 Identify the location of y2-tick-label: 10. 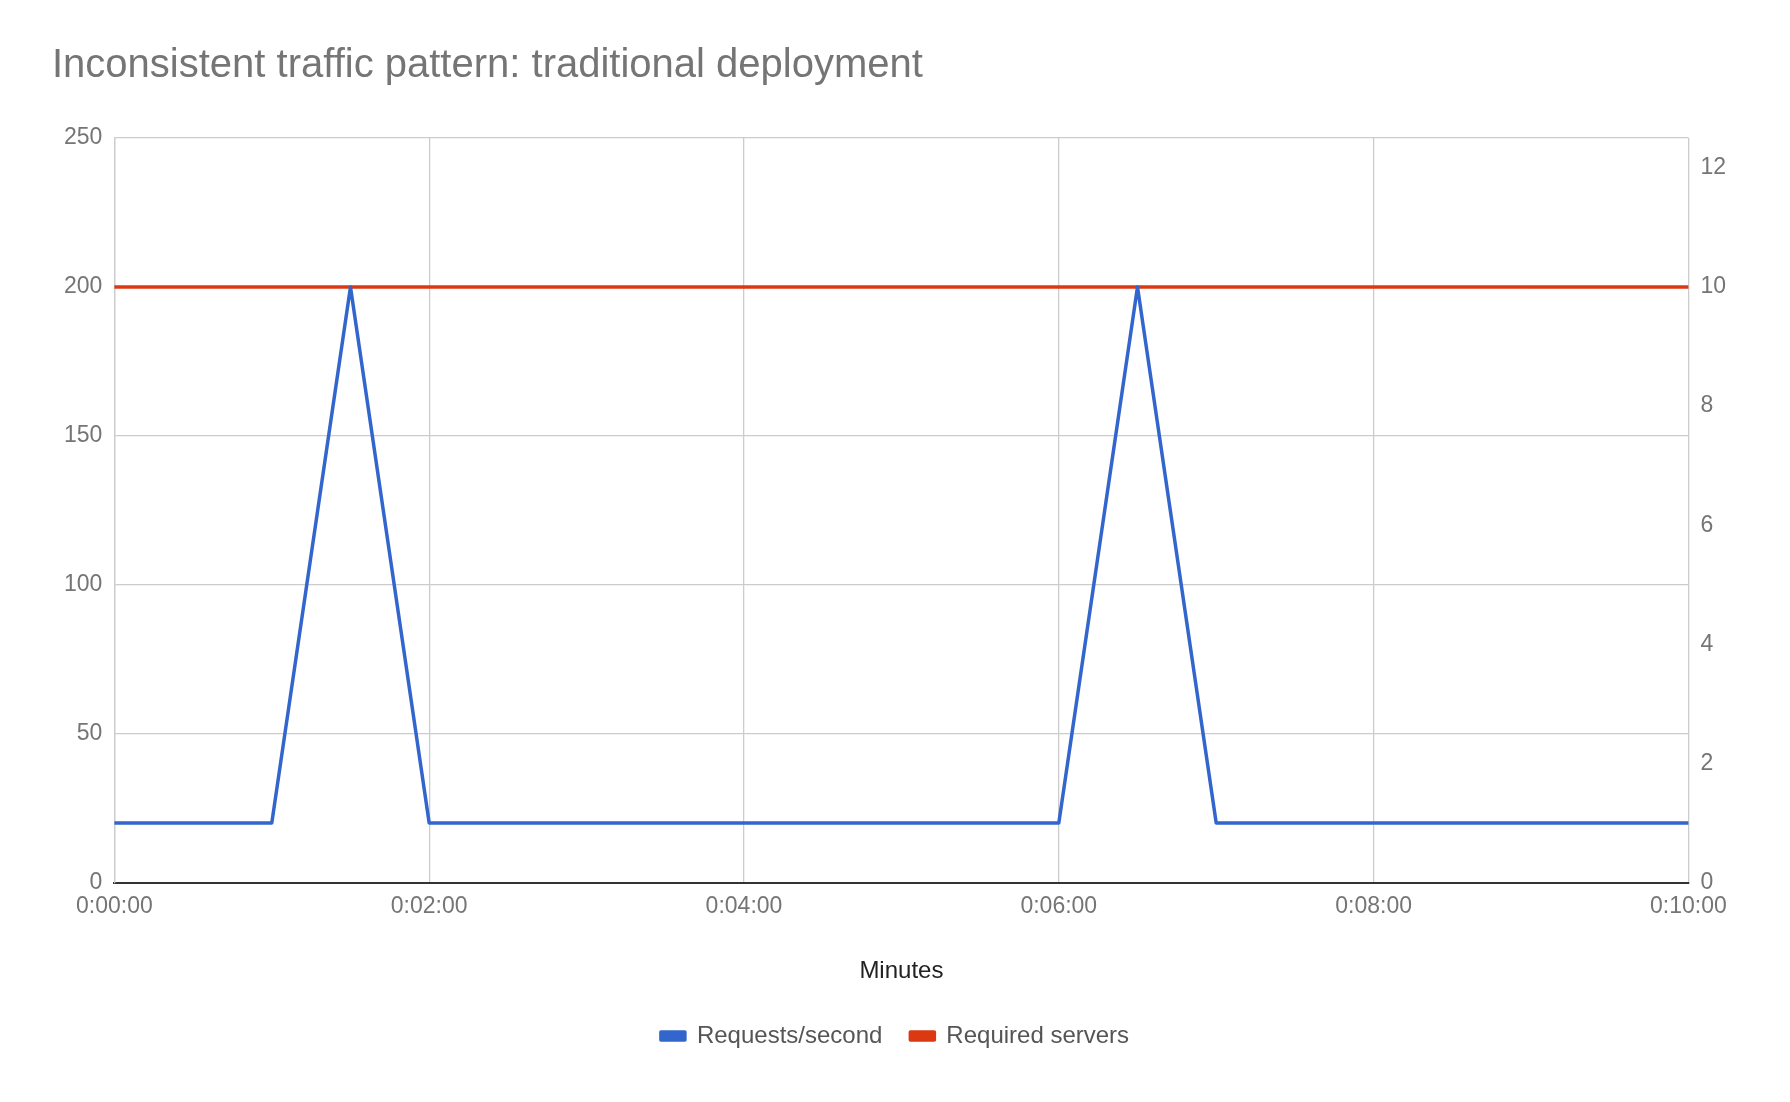
(1713, 285).